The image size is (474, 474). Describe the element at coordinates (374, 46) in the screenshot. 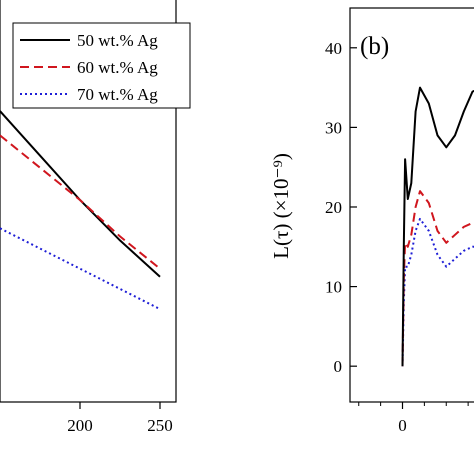

I see `panel-b-label: (b)` at that location.